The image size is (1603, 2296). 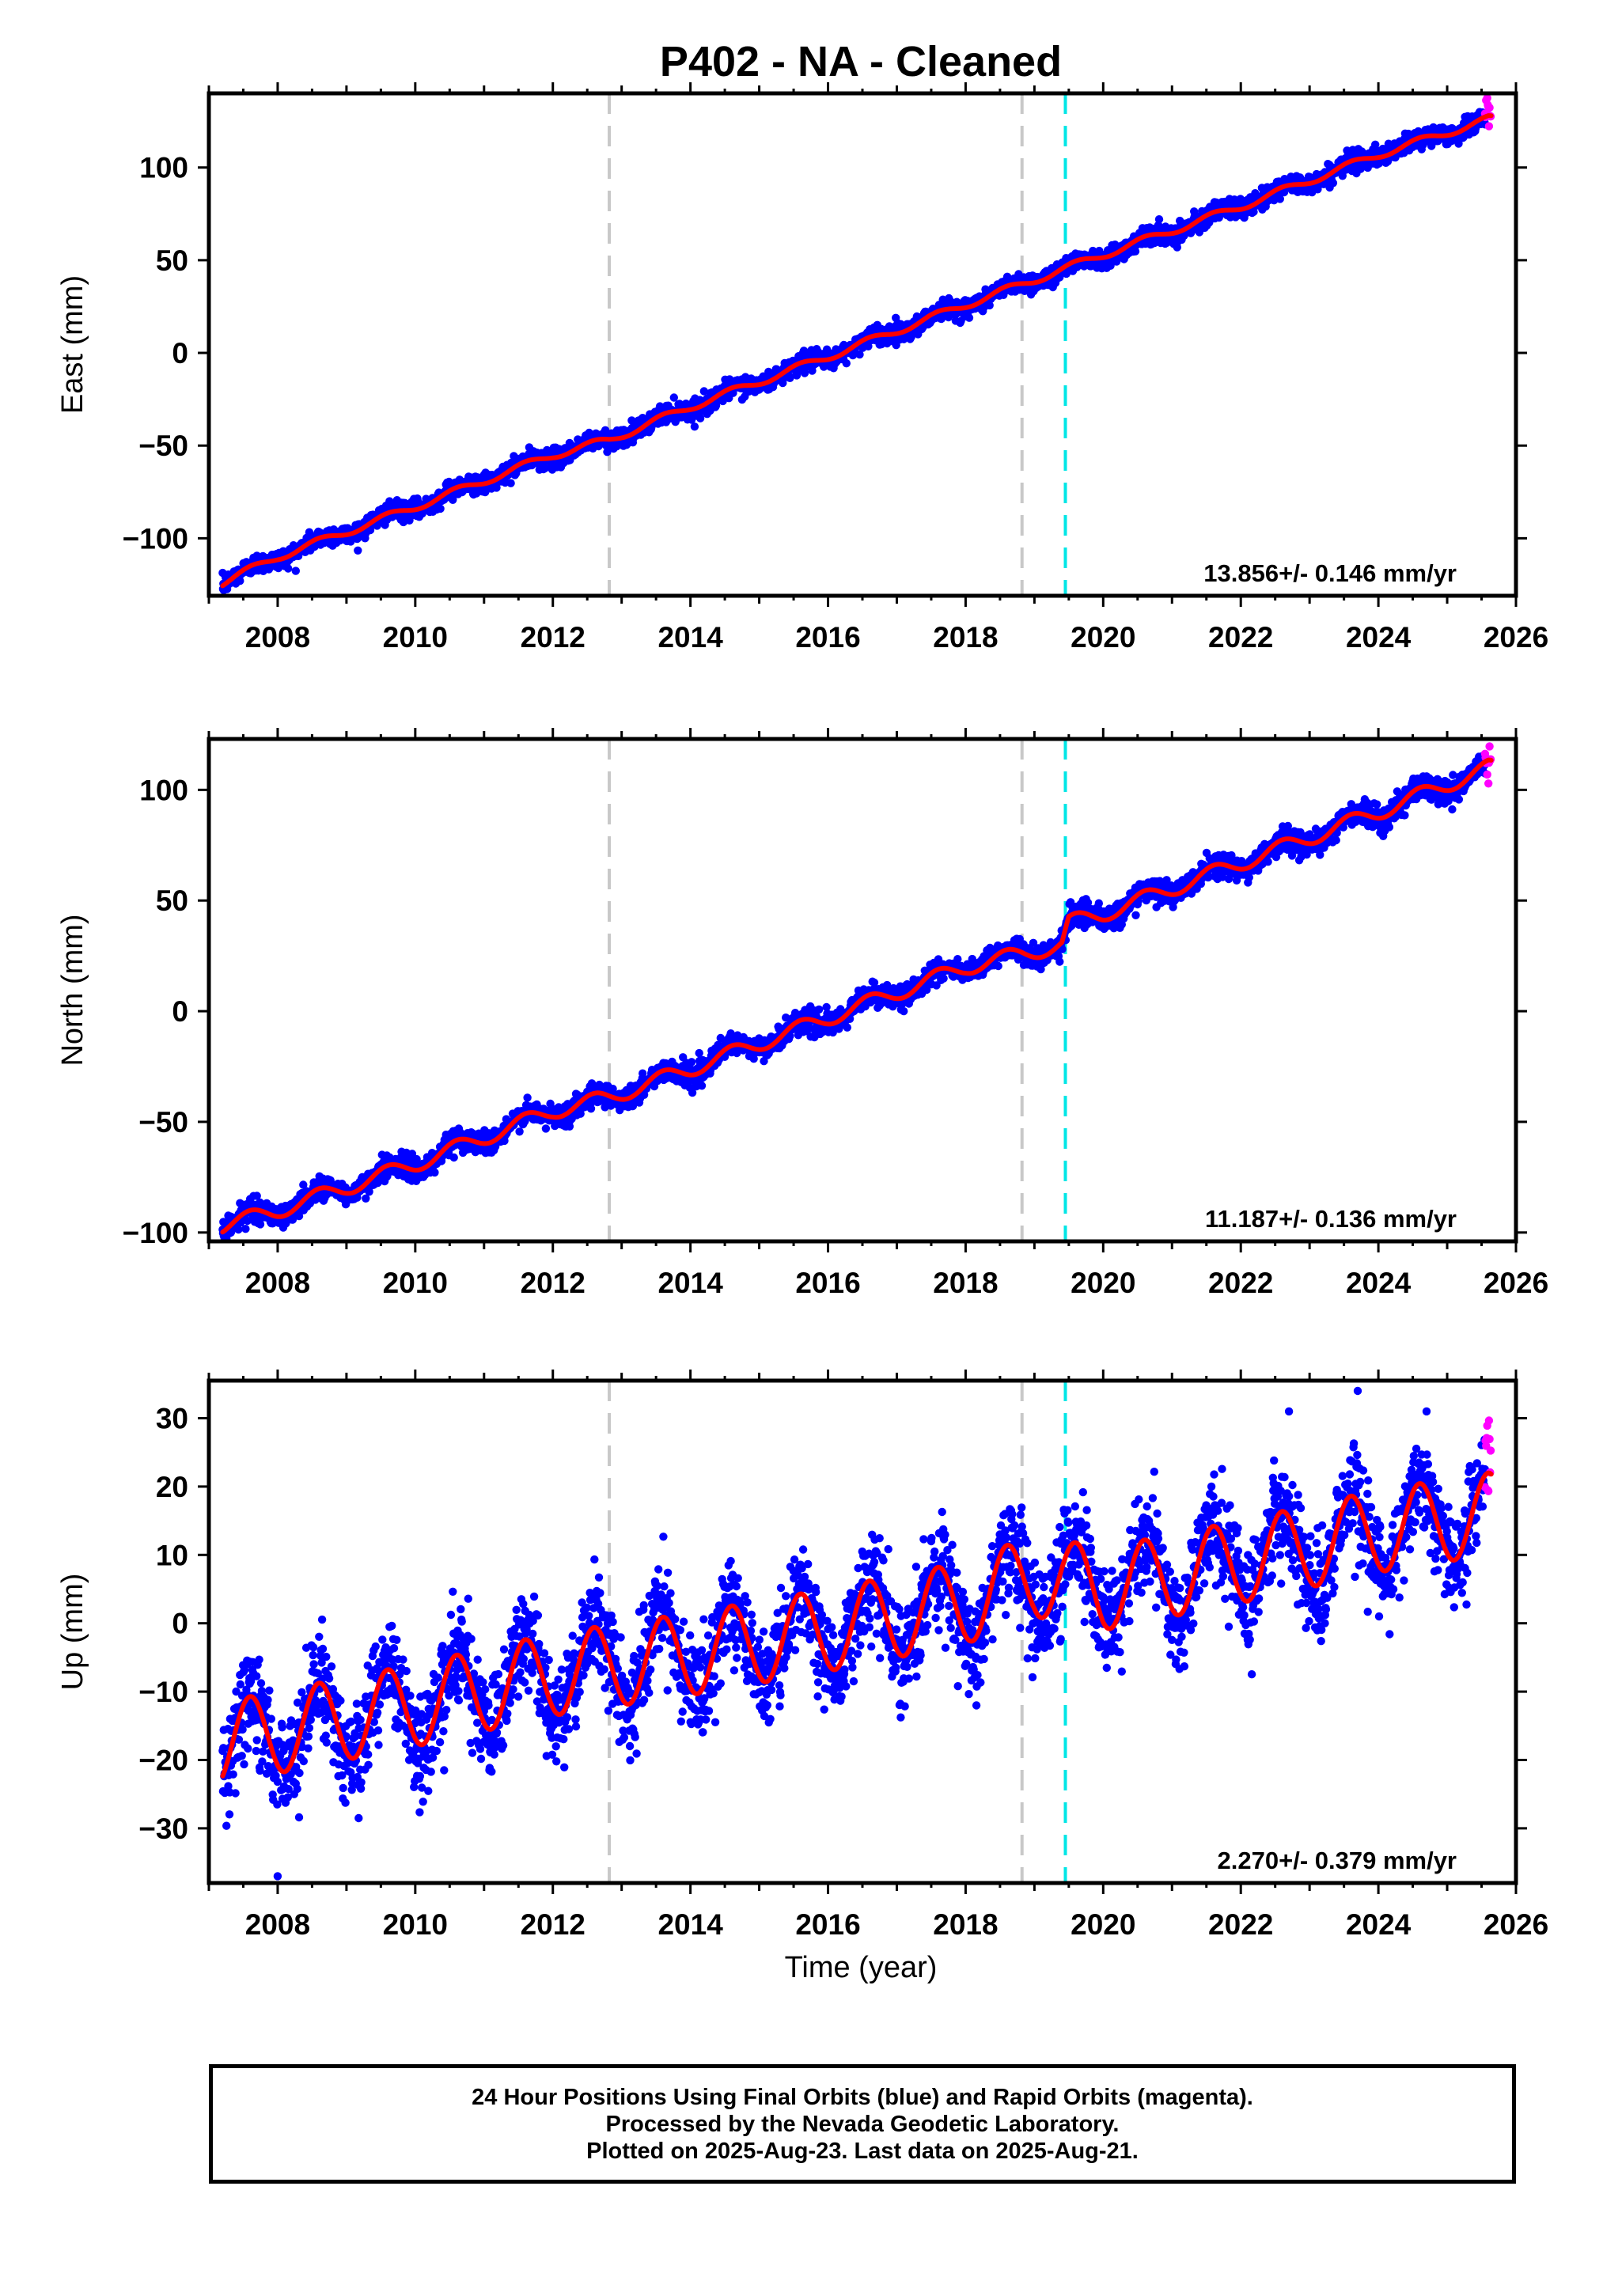 I want to click on x-tick-label: 2010, so click(x=415, y=637).